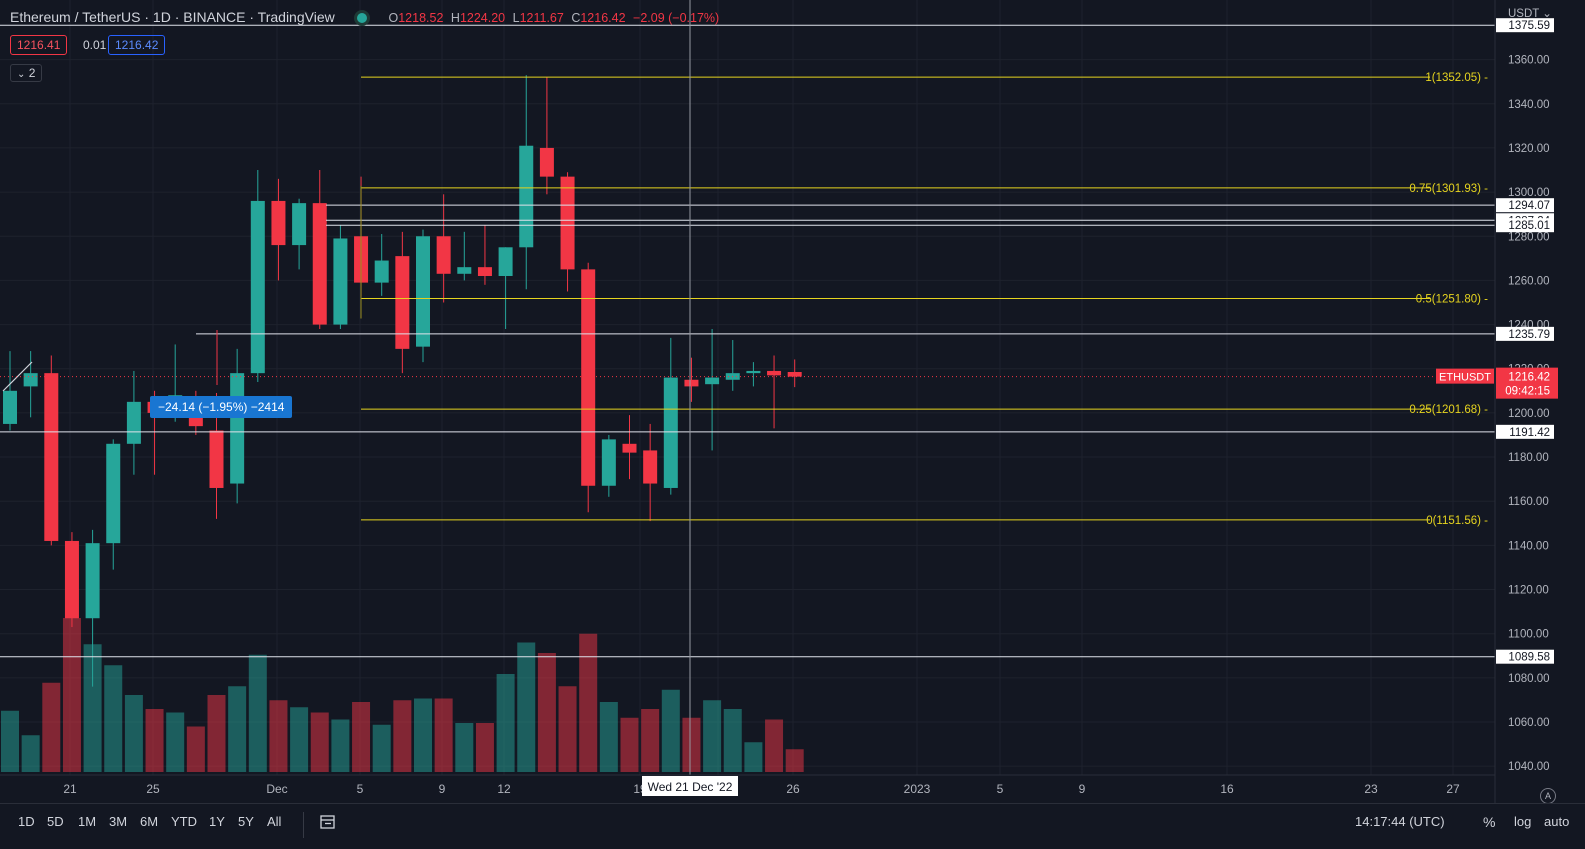  Describe the element at coordinates (1548, 796) in the screenshot. I see `autoscale-badge: A` at that location.